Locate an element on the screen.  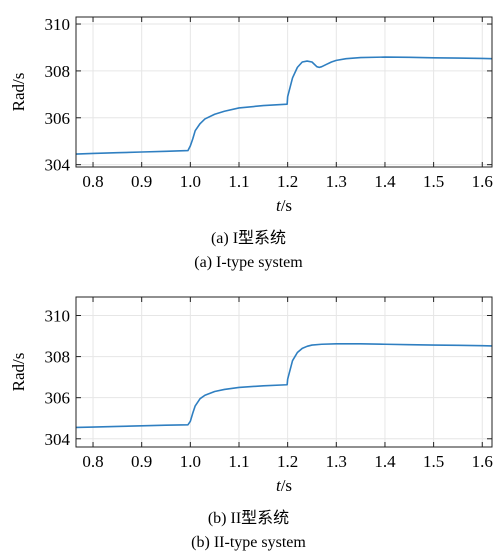
caption-b-chinese: (b) II型系统 is located at coordinates (248, 518).